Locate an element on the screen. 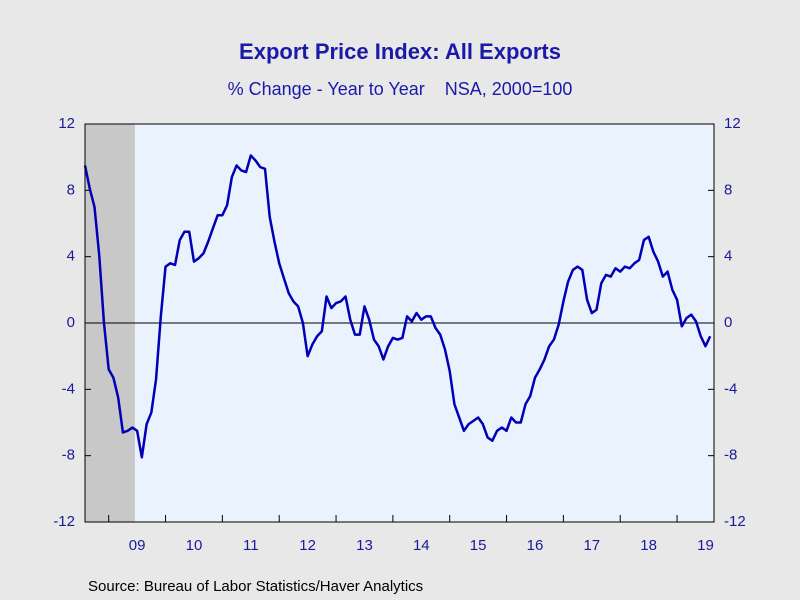 The height and width of the screenshot is (600, 800). y-tick-label: 4 is located at coordinates (71, 256).